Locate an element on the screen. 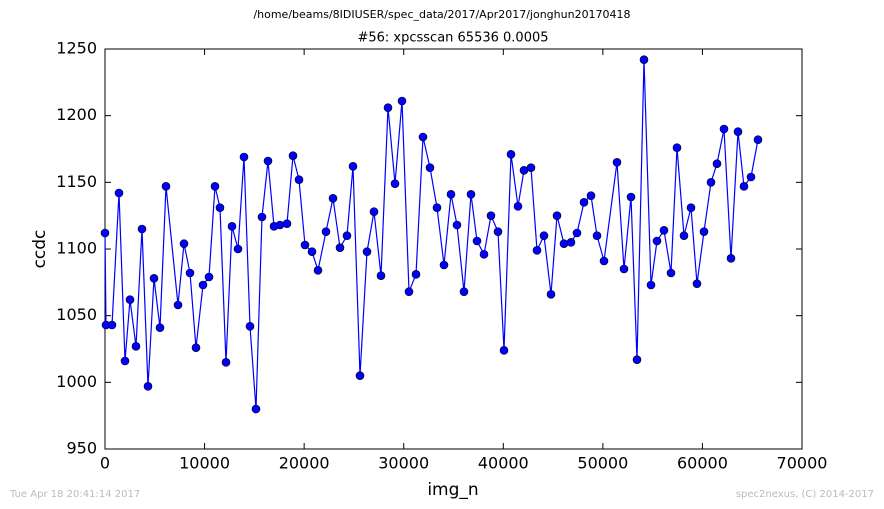 This screenshot has width=884, height=509. x-tick-label: 40000 is located at coordinates (503, 463).